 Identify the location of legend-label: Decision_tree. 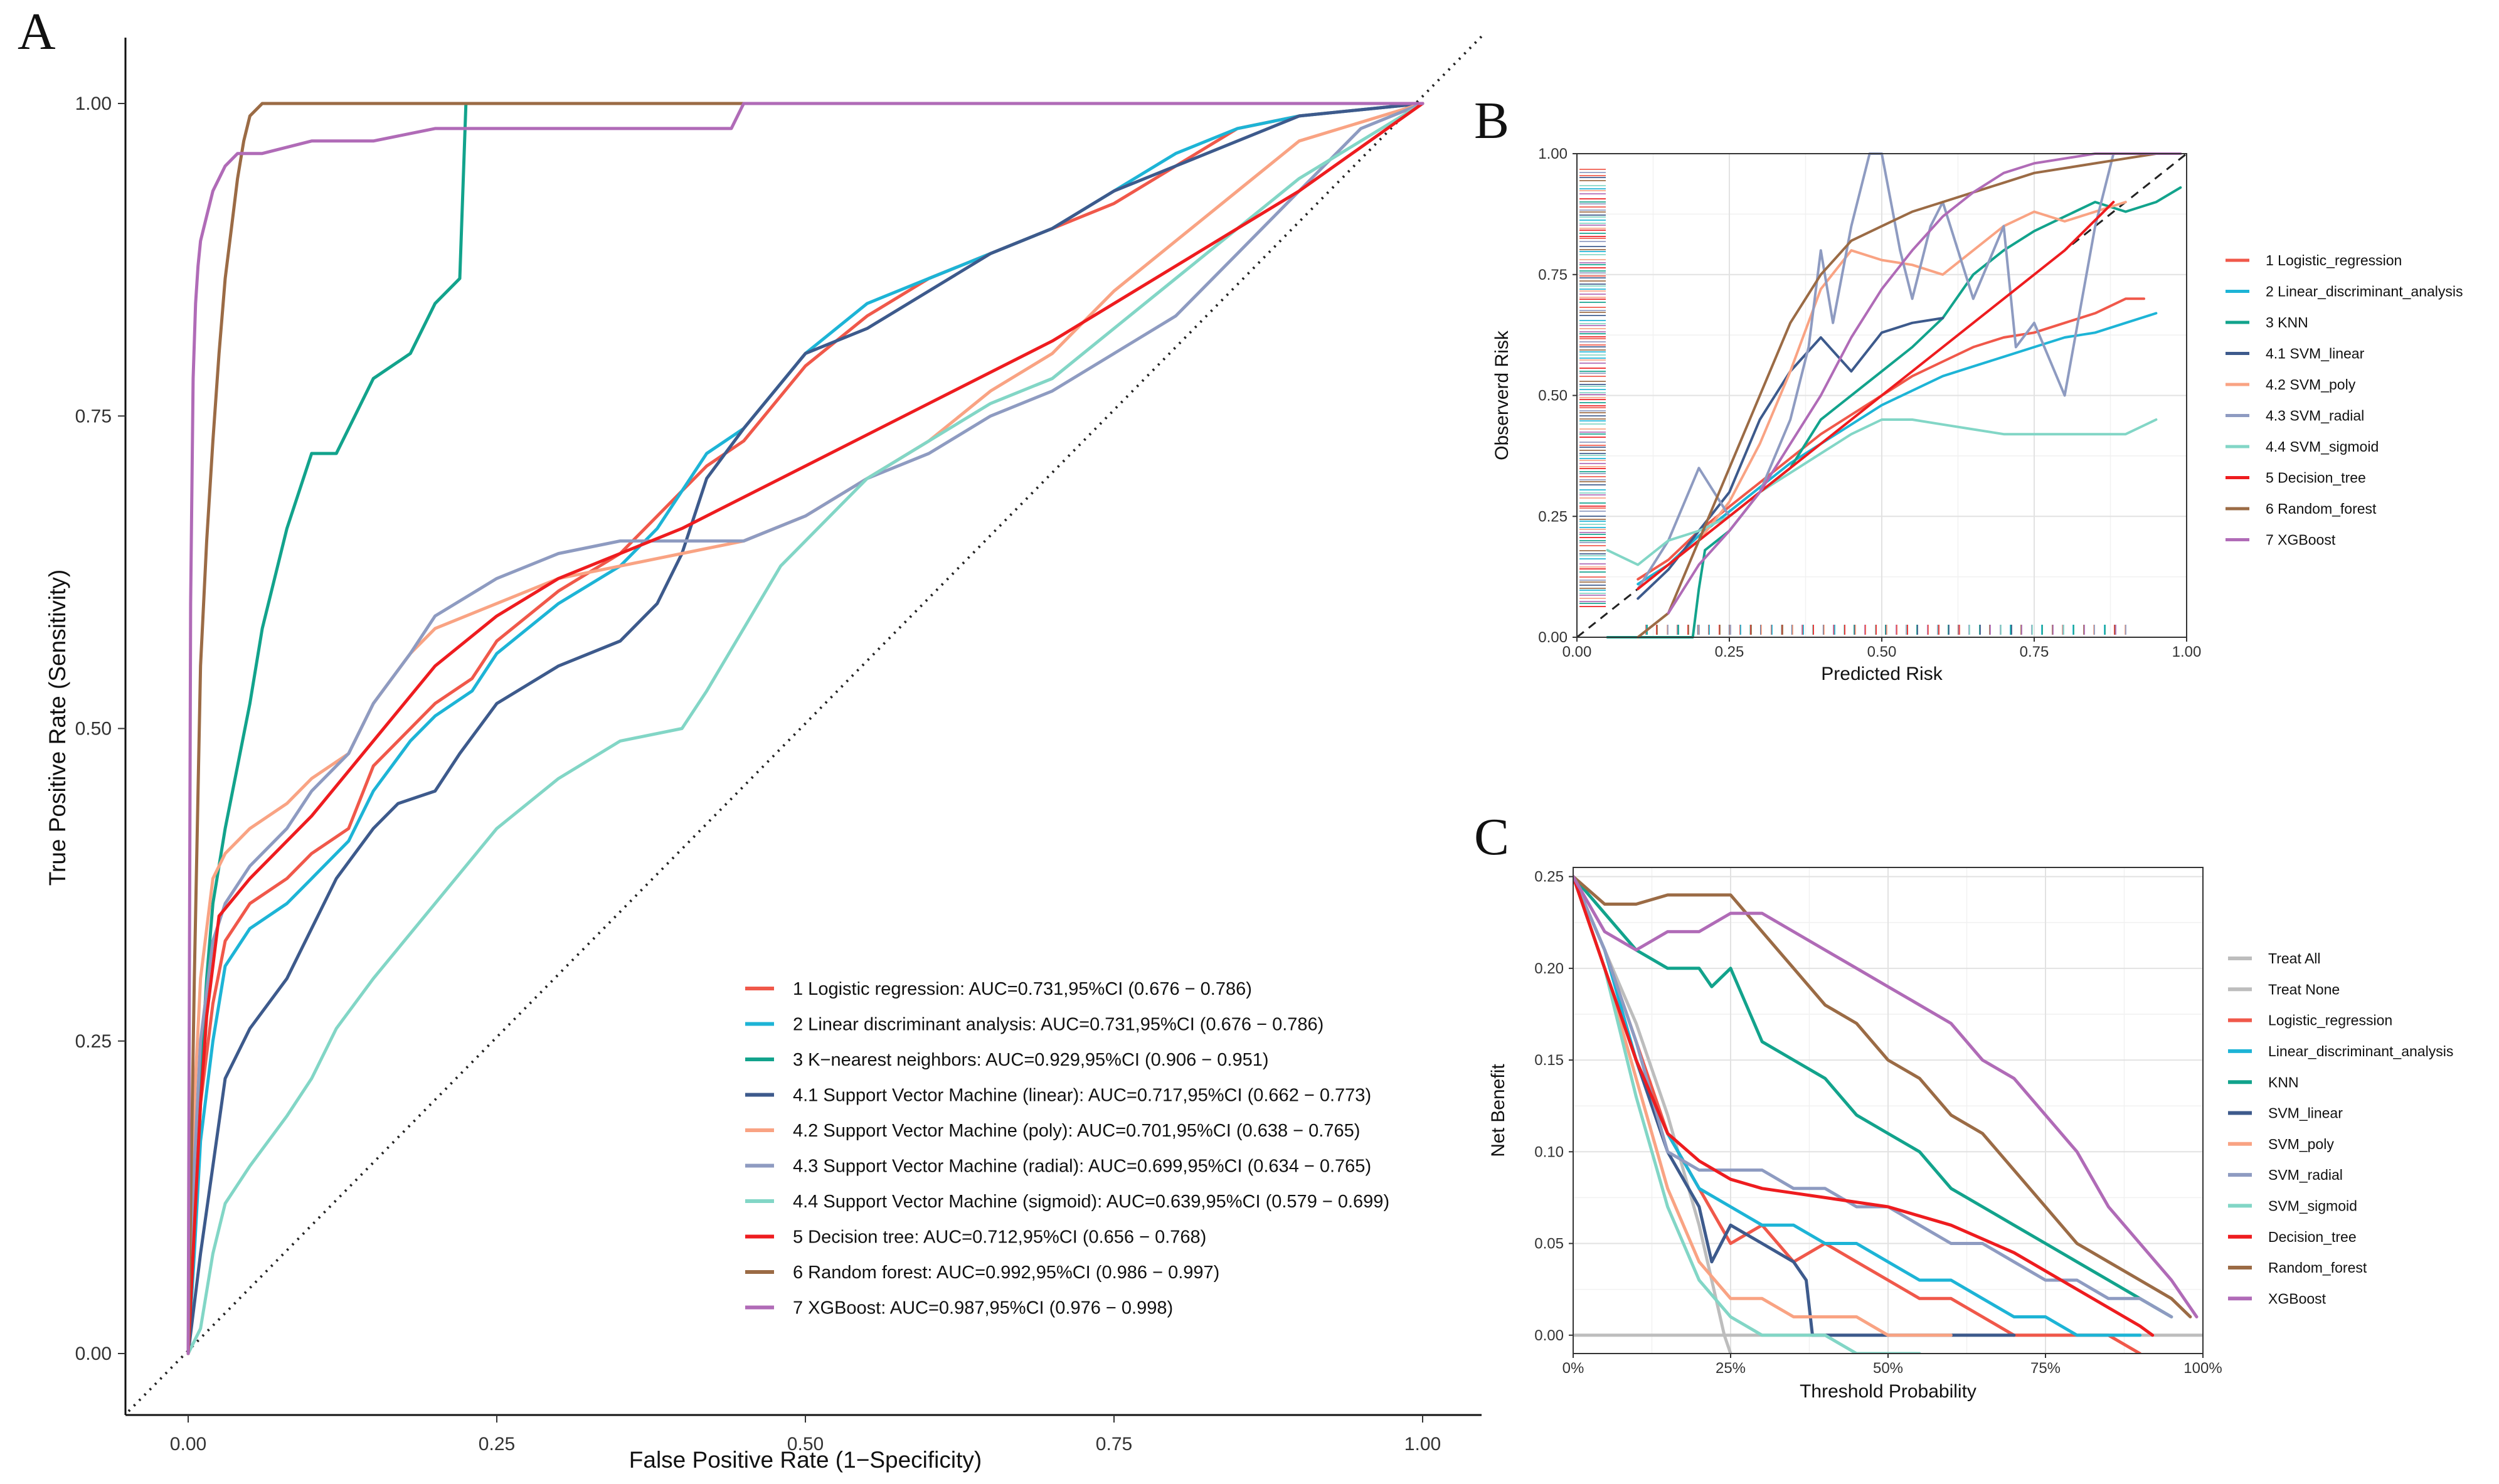
(2312, 1237).